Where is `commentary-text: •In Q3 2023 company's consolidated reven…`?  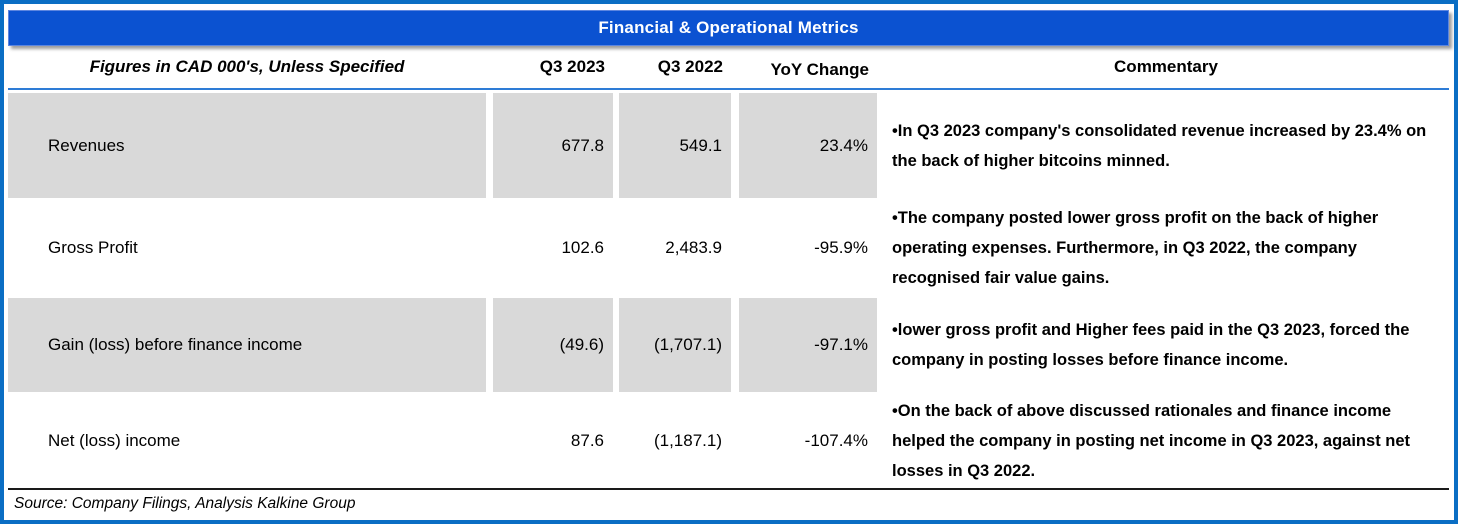
commentary-text: •In Q3 2023 company's consolidated reven… is located at coordinates (1166, 145).